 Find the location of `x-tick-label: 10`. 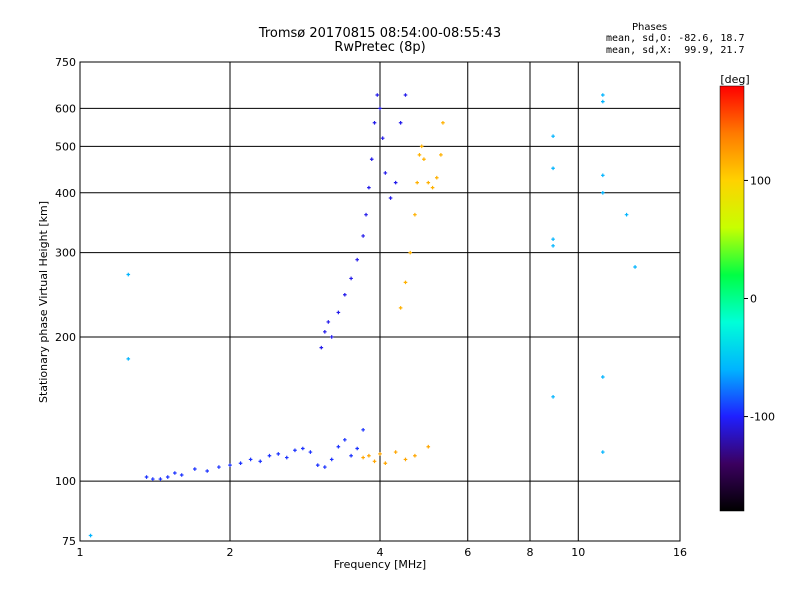

x-tick-label: 10 is located at coordinates (578, 552).